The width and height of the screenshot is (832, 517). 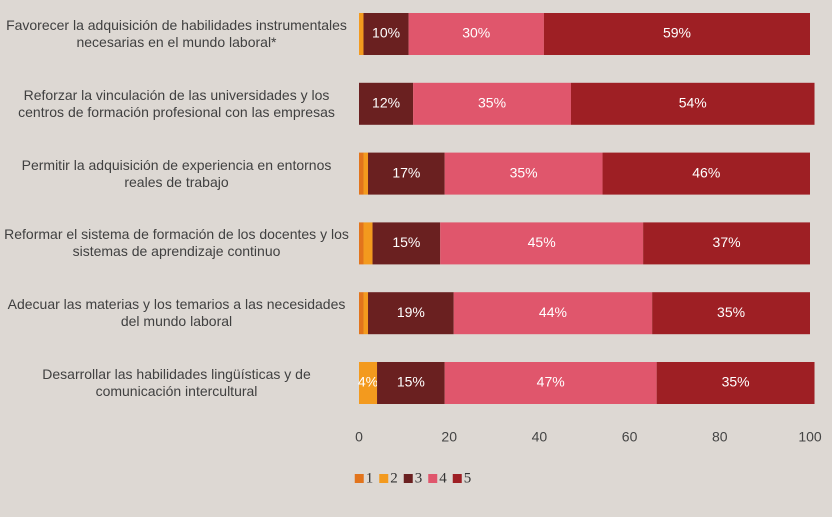 I want to click on data-label: 54%, so click(x=693, y=103).